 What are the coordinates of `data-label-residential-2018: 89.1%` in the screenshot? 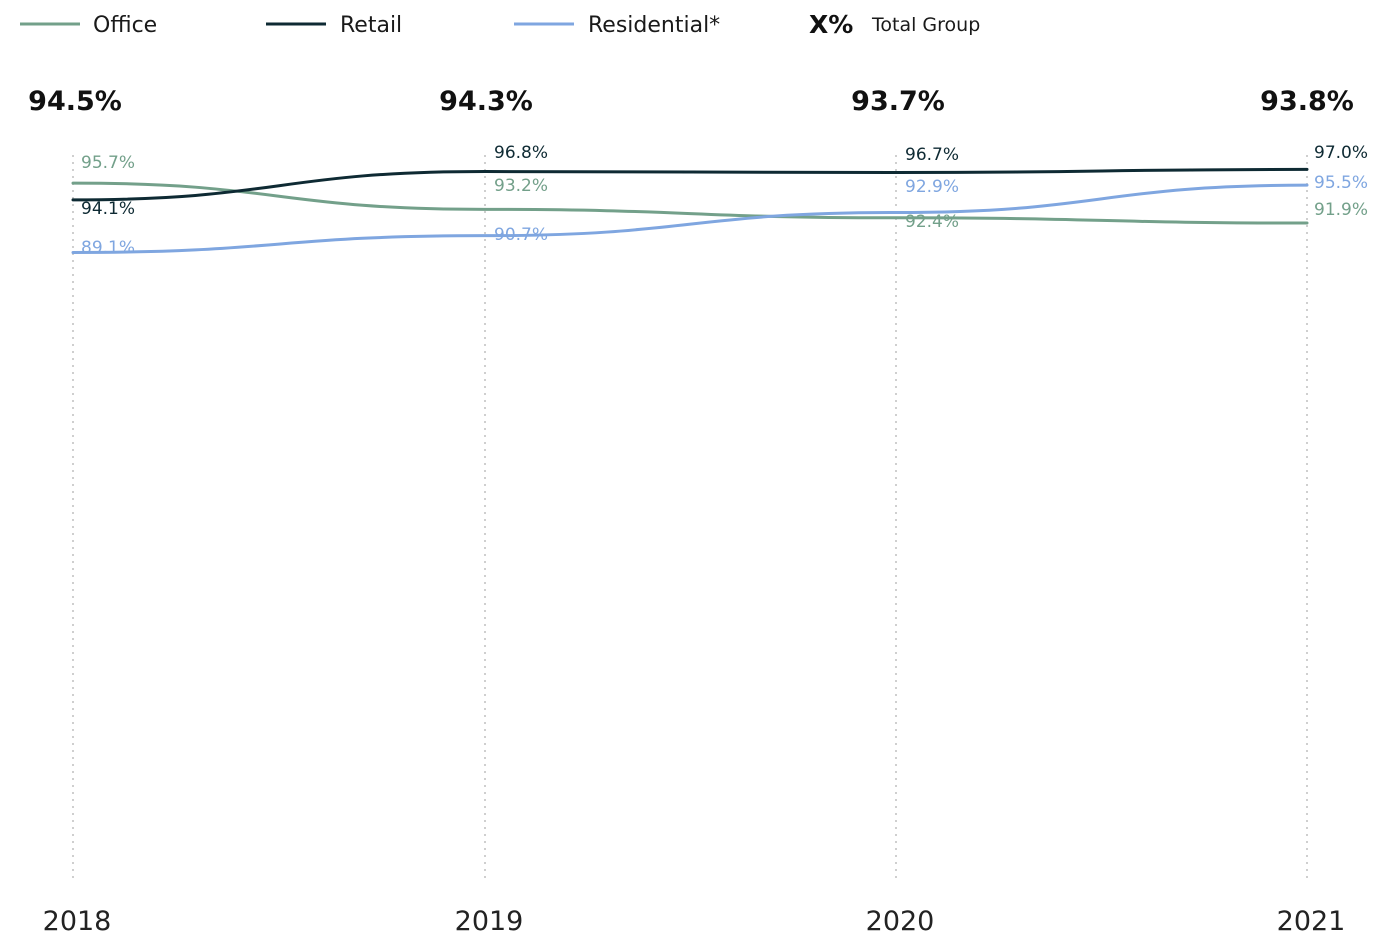 It's located at (108, 248).